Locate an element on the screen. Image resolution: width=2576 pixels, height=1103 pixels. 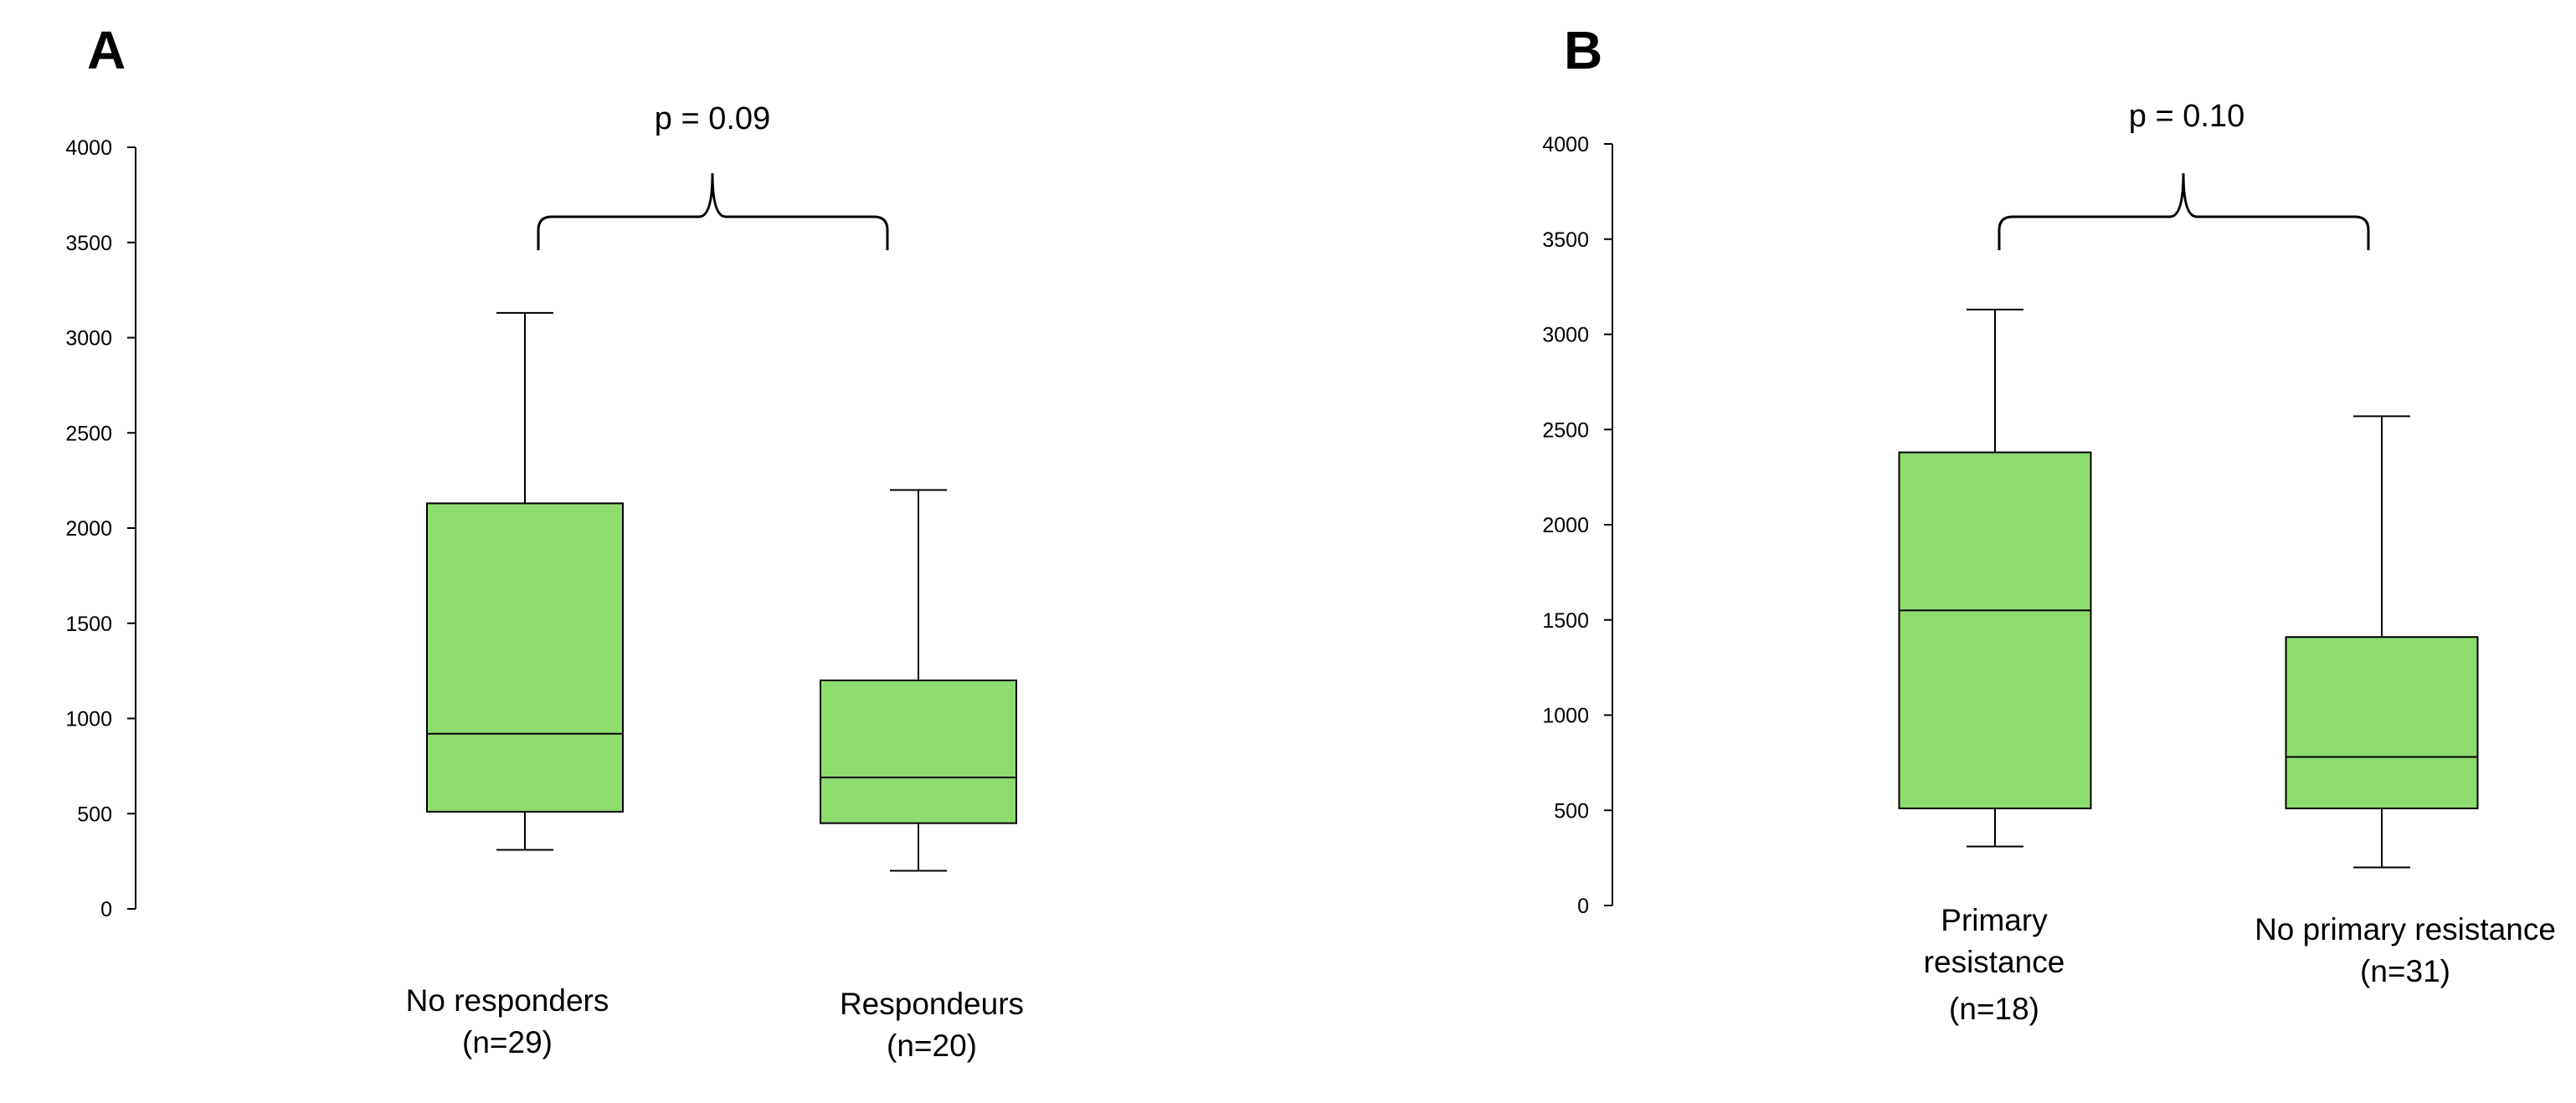
category-label: (n=29) is located at coordinates (508, 1042).